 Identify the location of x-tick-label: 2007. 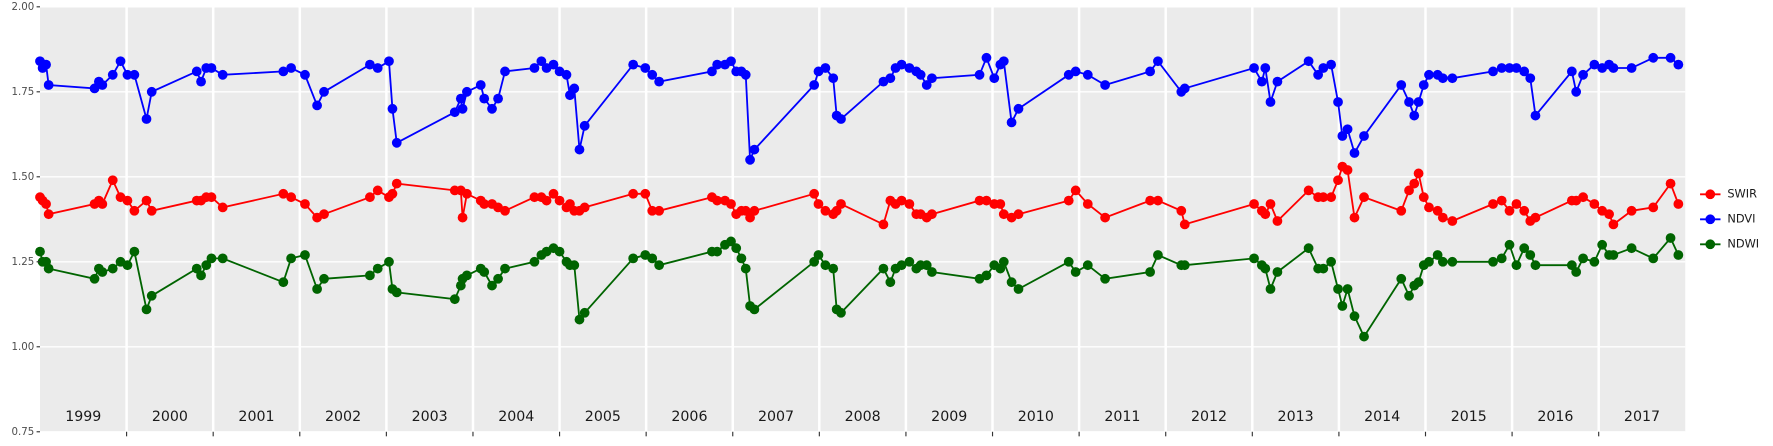
(776, 417).